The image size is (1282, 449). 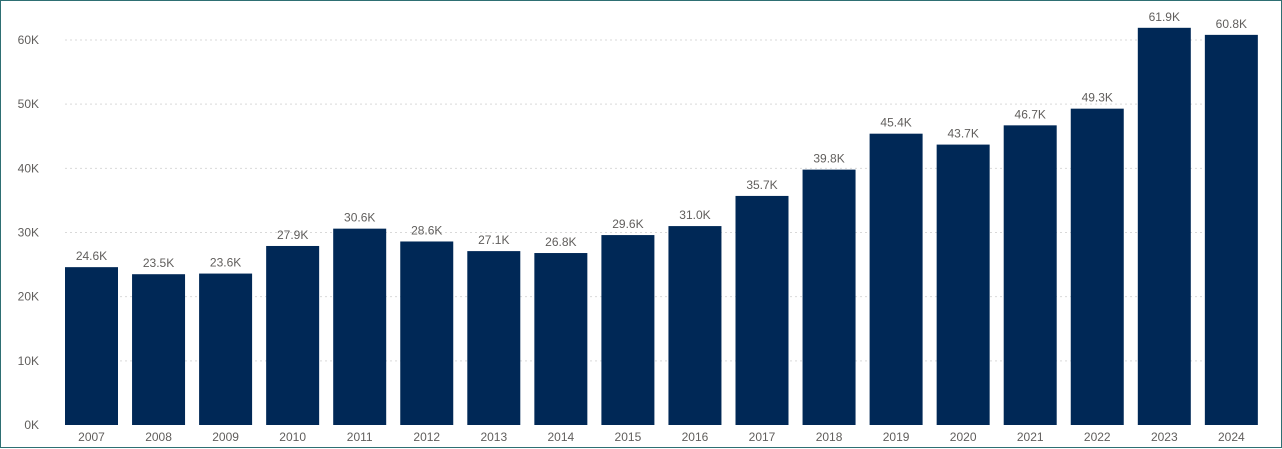 What do you see at coordinates (762, 437) in the screenshot?
I see `x-tick-label: 2017` at bounding box center [762, 437].